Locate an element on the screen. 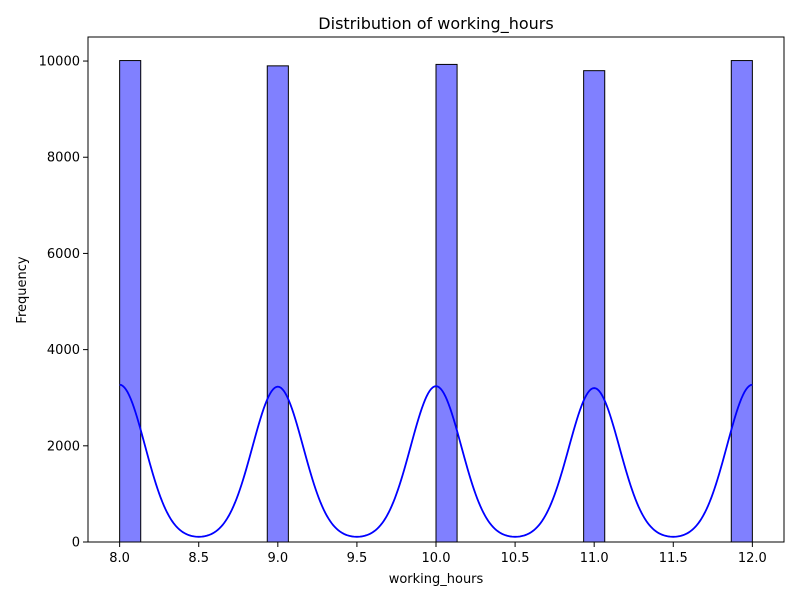 The image size is (800, 600). chart-title: Distribution of working_hours is located at coordinates (435, 24).